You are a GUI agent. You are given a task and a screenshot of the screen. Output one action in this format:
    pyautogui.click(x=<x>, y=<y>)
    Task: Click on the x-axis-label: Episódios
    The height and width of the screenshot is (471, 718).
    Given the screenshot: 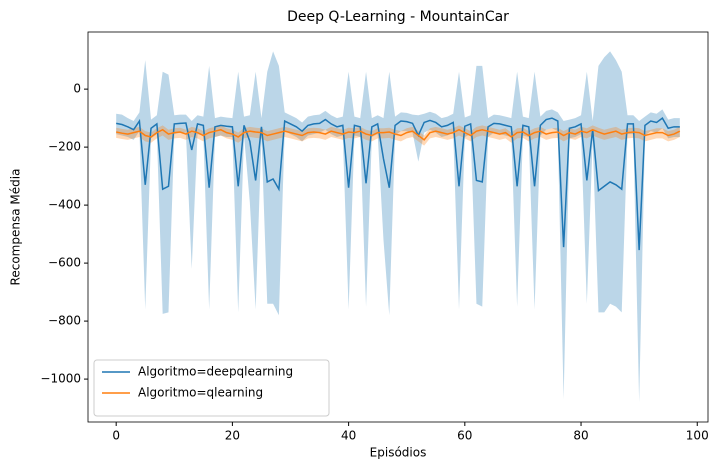 What is the action you would take?
    pyautogui.click(x=398, y=453)
    